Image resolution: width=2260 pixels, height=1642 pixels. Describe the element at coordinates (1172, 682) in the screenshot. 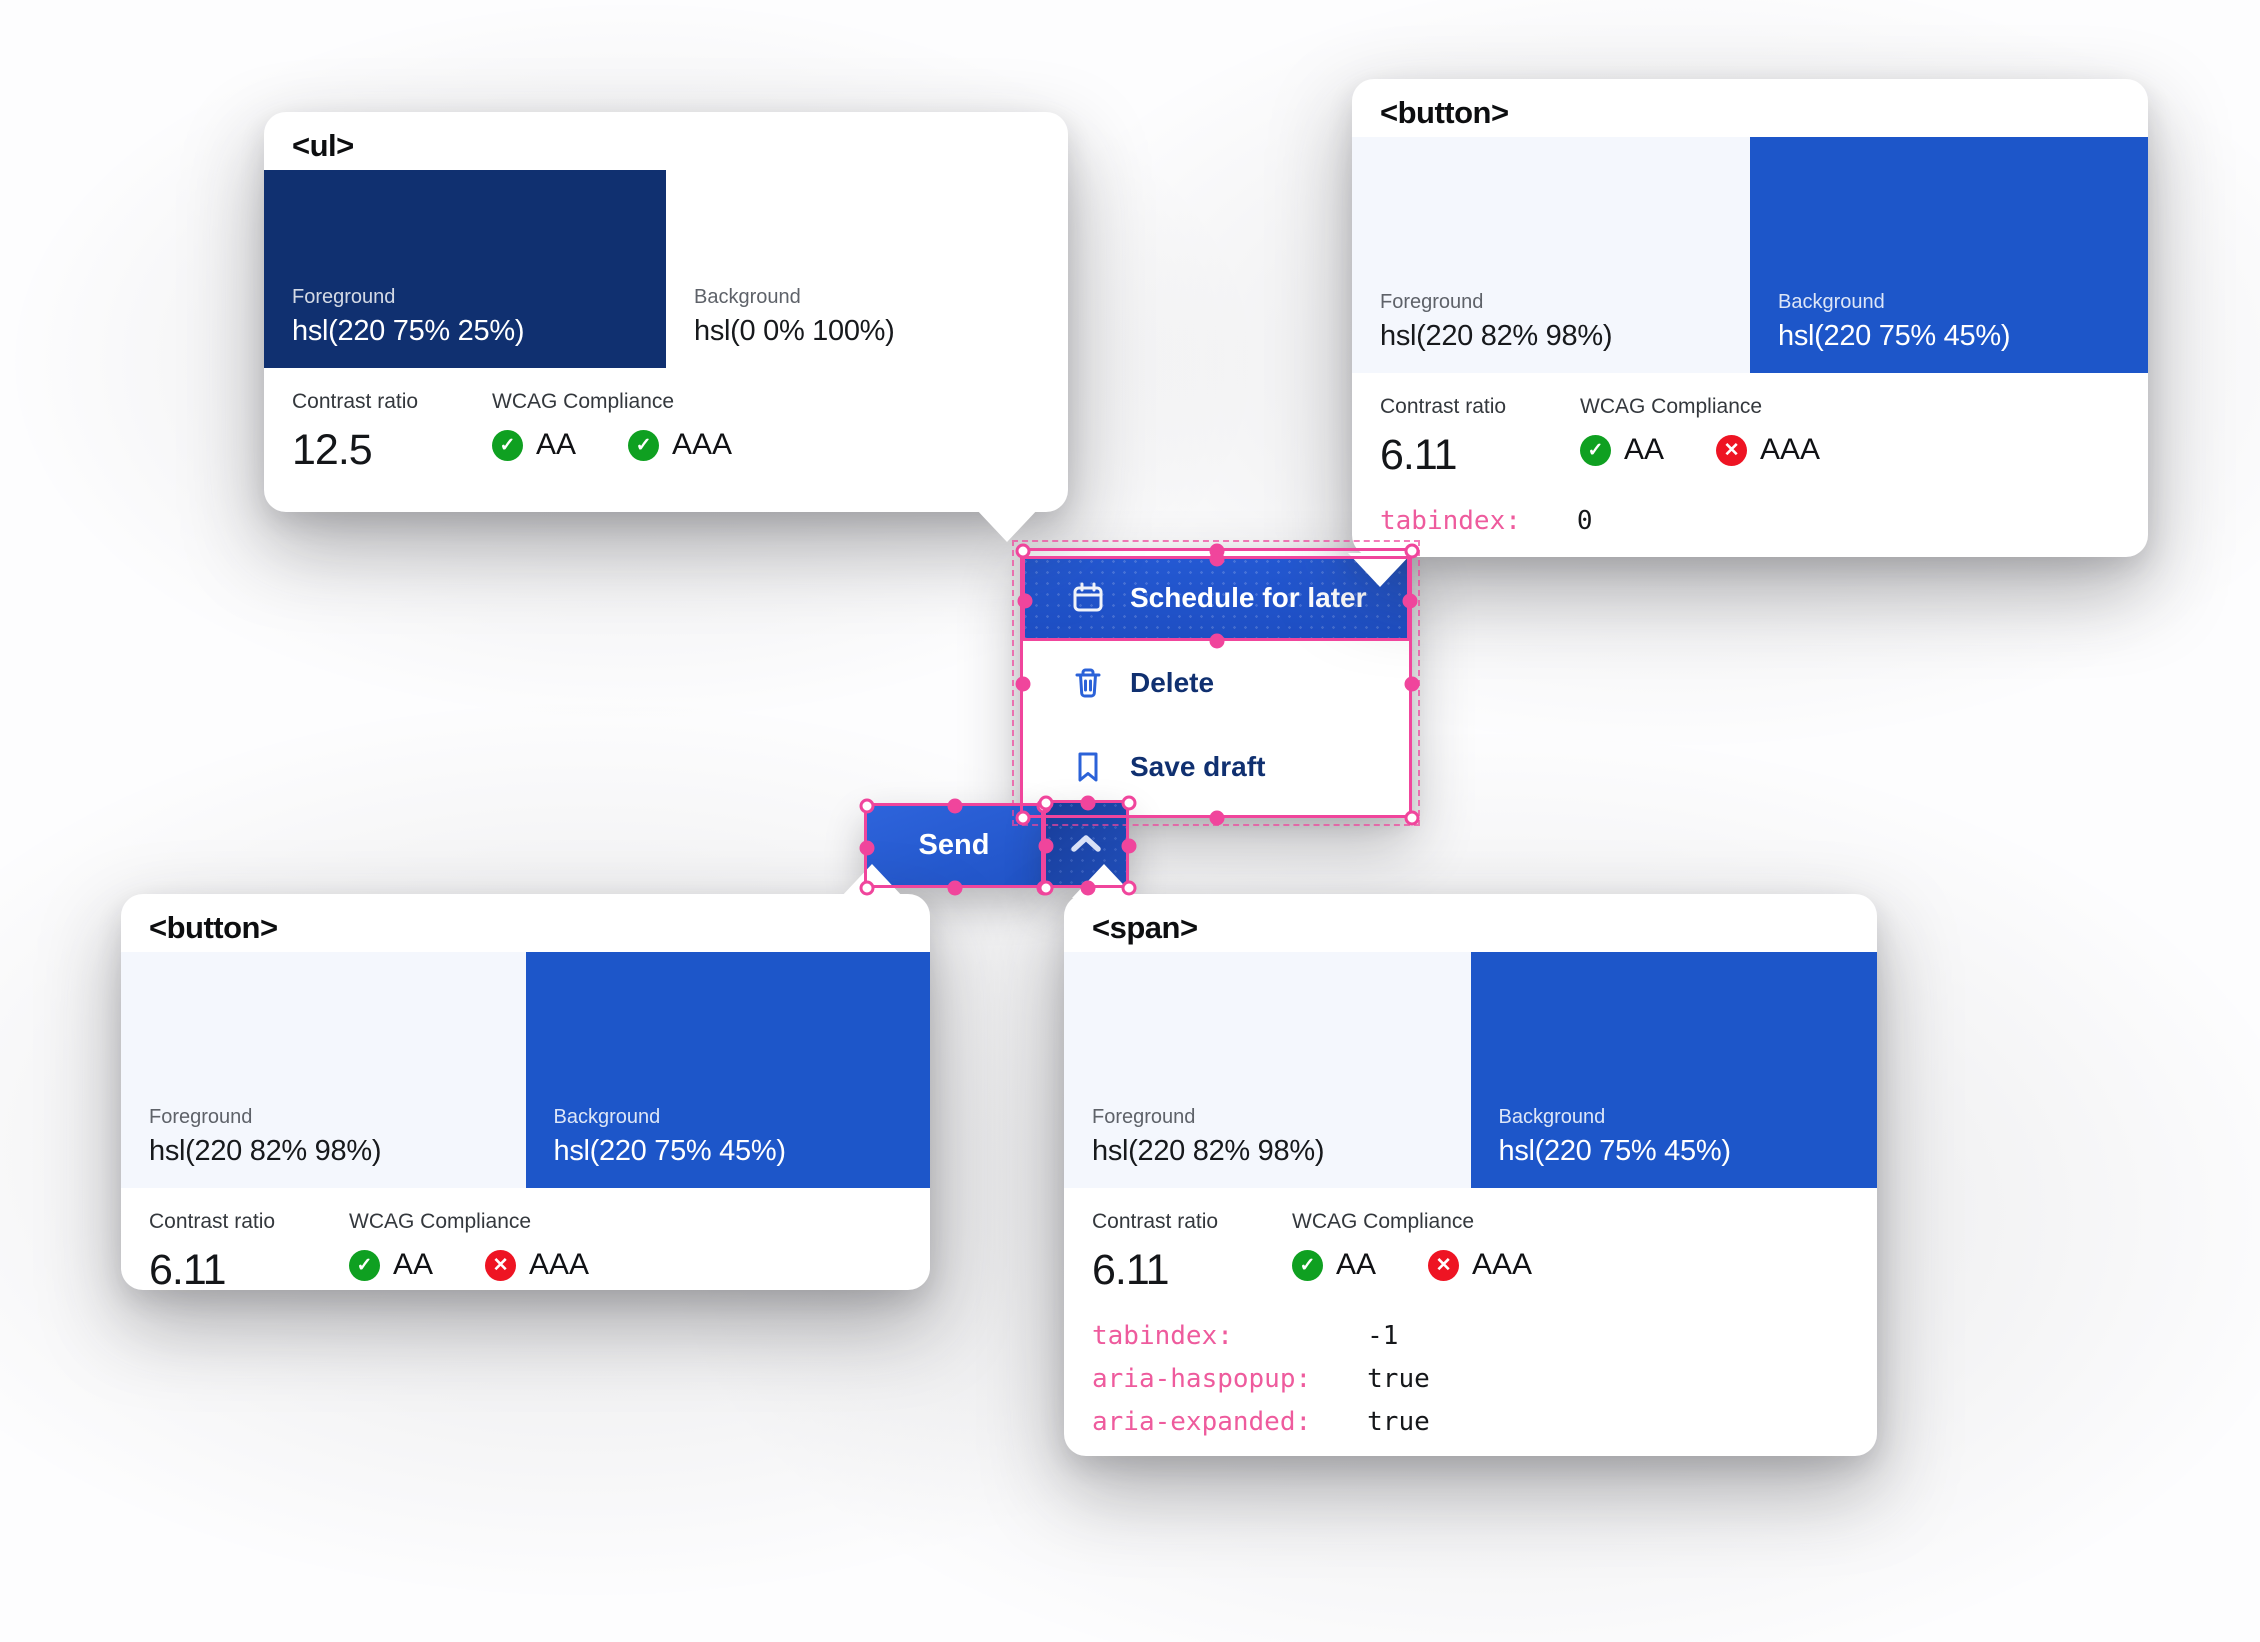

I see `menu-item-label: Delete` at that location.